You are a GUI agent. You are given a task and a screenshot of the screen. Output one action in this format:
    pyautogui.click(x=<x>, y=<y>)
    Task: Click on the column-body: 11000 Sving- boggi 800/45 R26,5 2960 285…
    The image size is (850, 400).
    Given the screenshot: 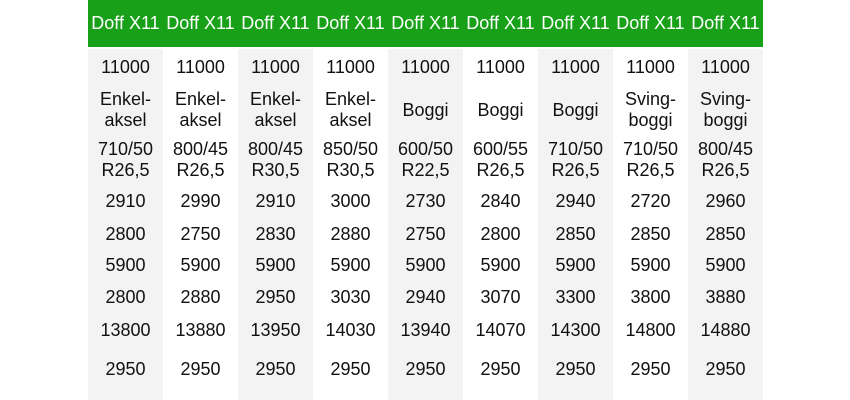 What is the action you would take?
    pyautogui.click(x=725, y=224)
    